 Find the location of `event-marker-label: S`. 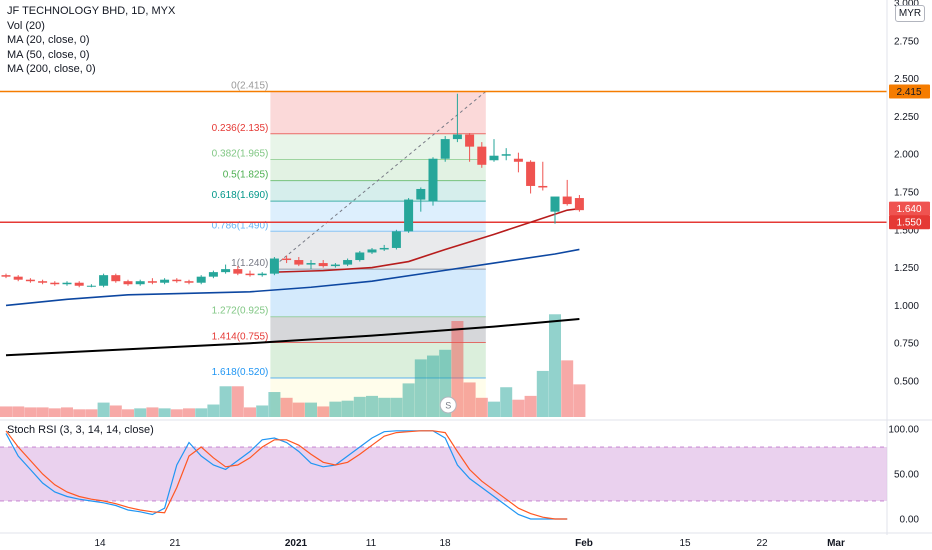

event-marker-label: S is located at coordinates (448, 406).